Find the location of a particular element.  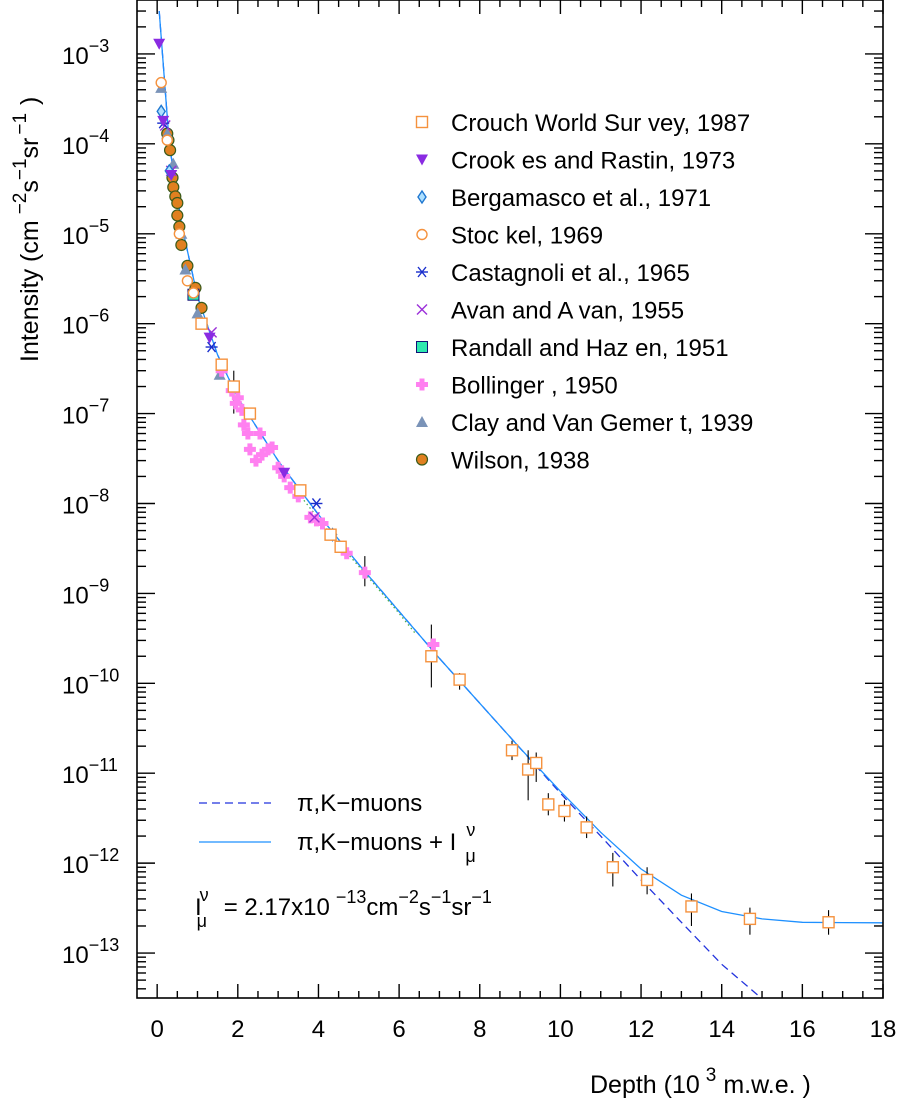

curve-dotted is located at coordinates (356, 563).